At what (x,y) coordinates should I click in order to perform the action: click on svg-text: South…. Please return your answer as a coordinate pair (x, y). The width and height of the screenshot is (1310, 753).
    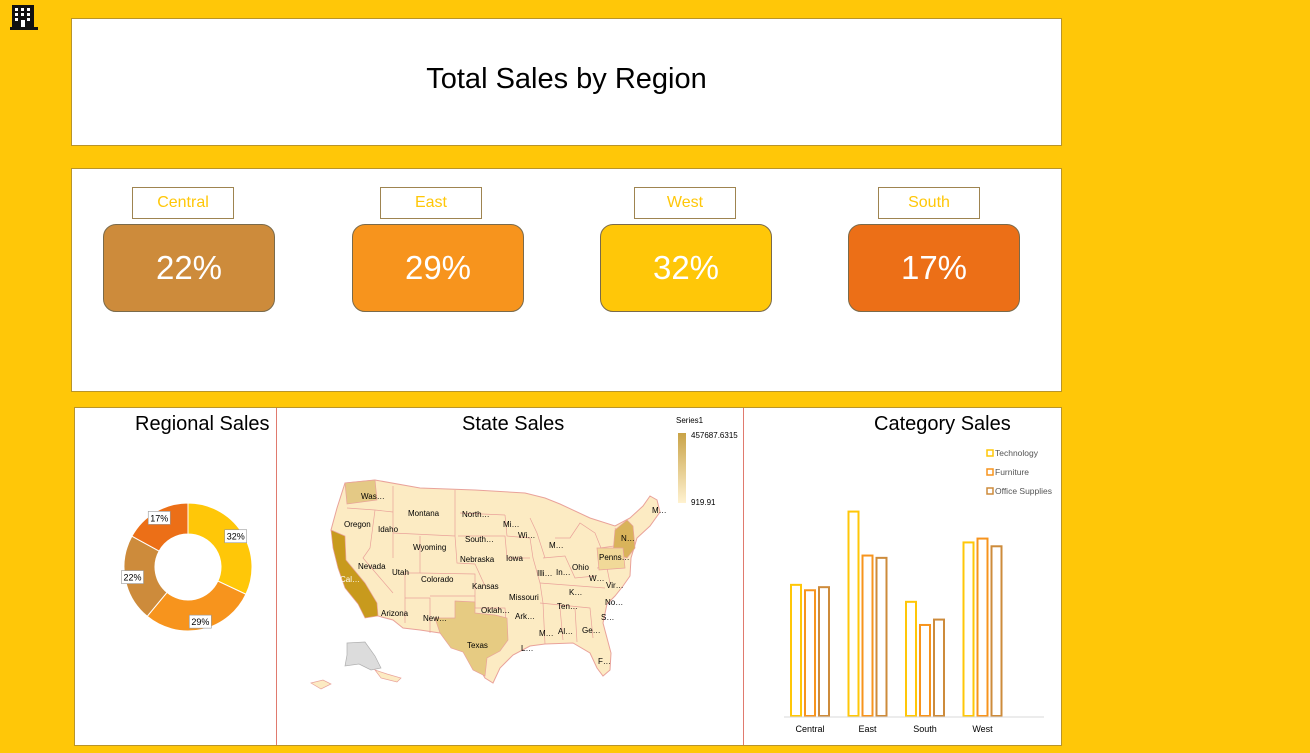
    Looking at the image, I should click on (479, 539).